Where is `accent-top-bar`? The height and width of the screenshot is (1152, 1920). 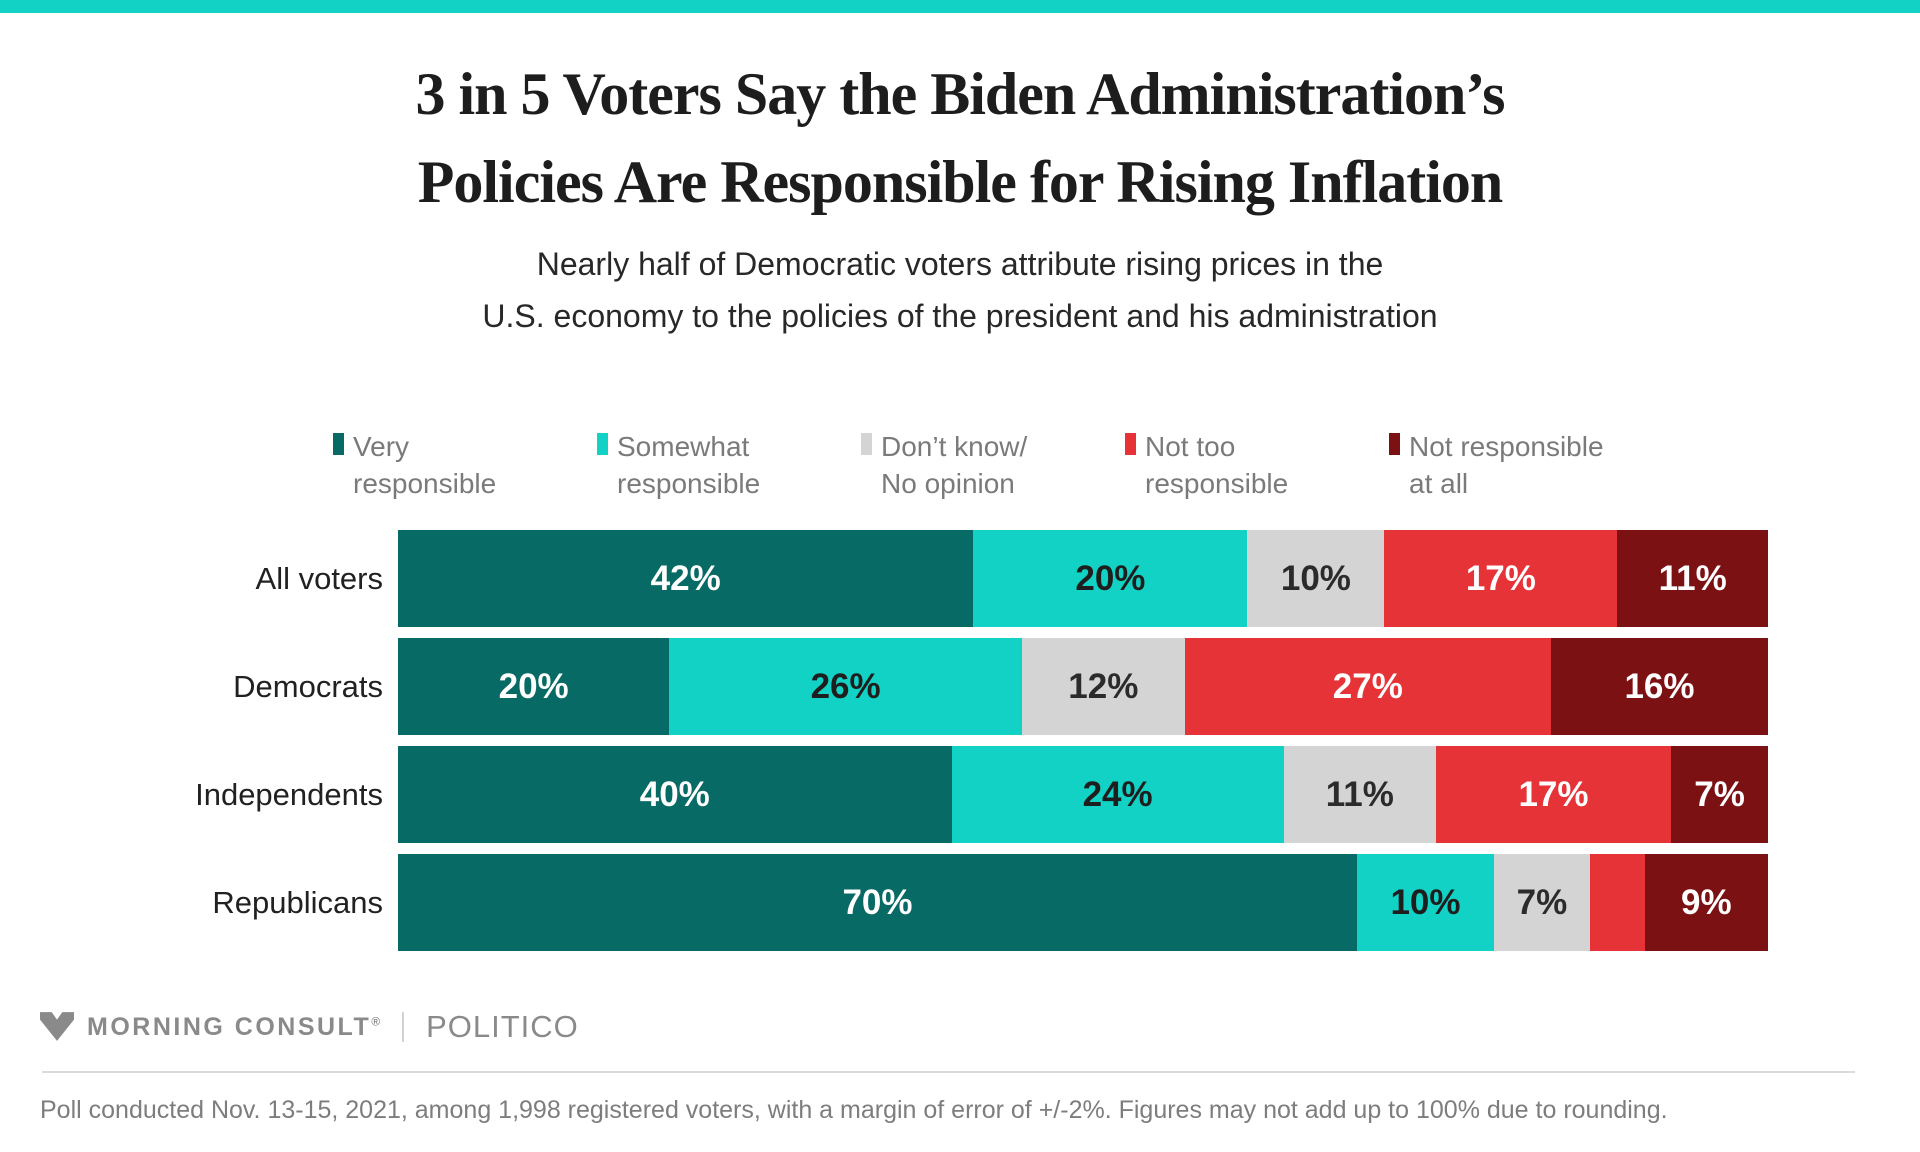
accent-top-bar is located at coordinates (960, 6).